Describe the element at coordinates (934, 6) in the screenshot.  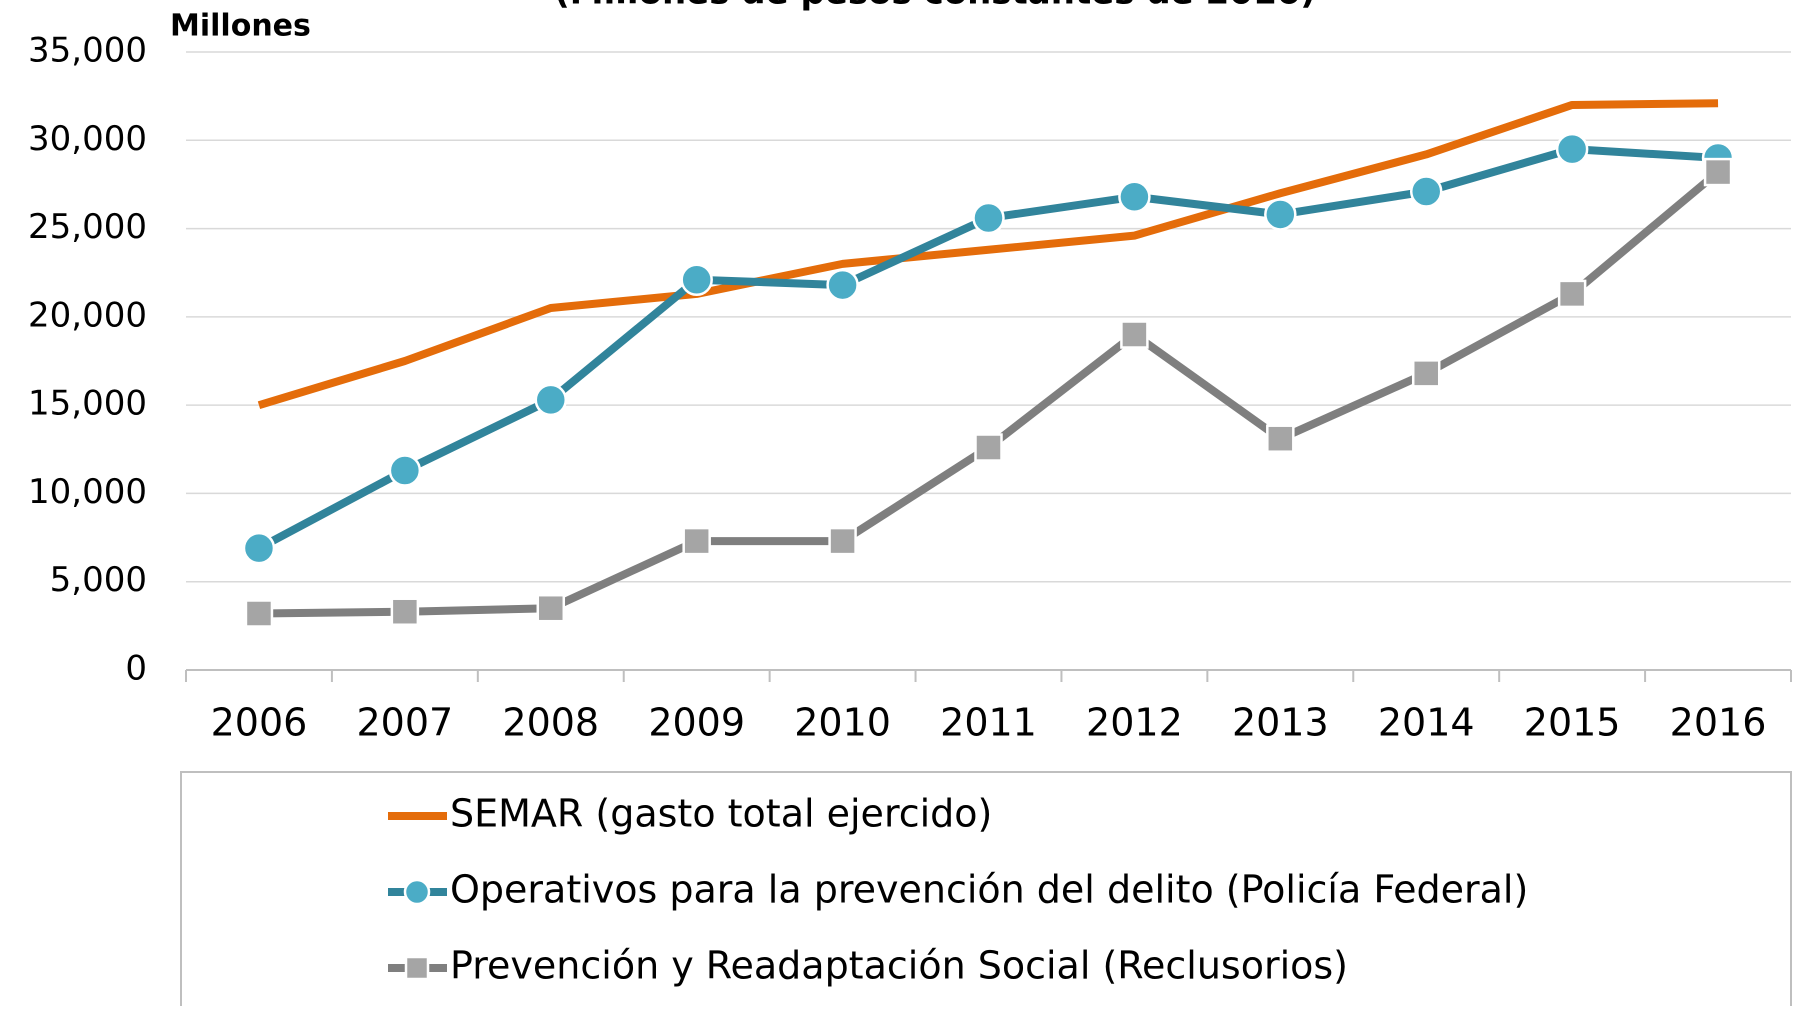
I see `chart-title: (Millones de pesos constantes de 2016)` at that location.